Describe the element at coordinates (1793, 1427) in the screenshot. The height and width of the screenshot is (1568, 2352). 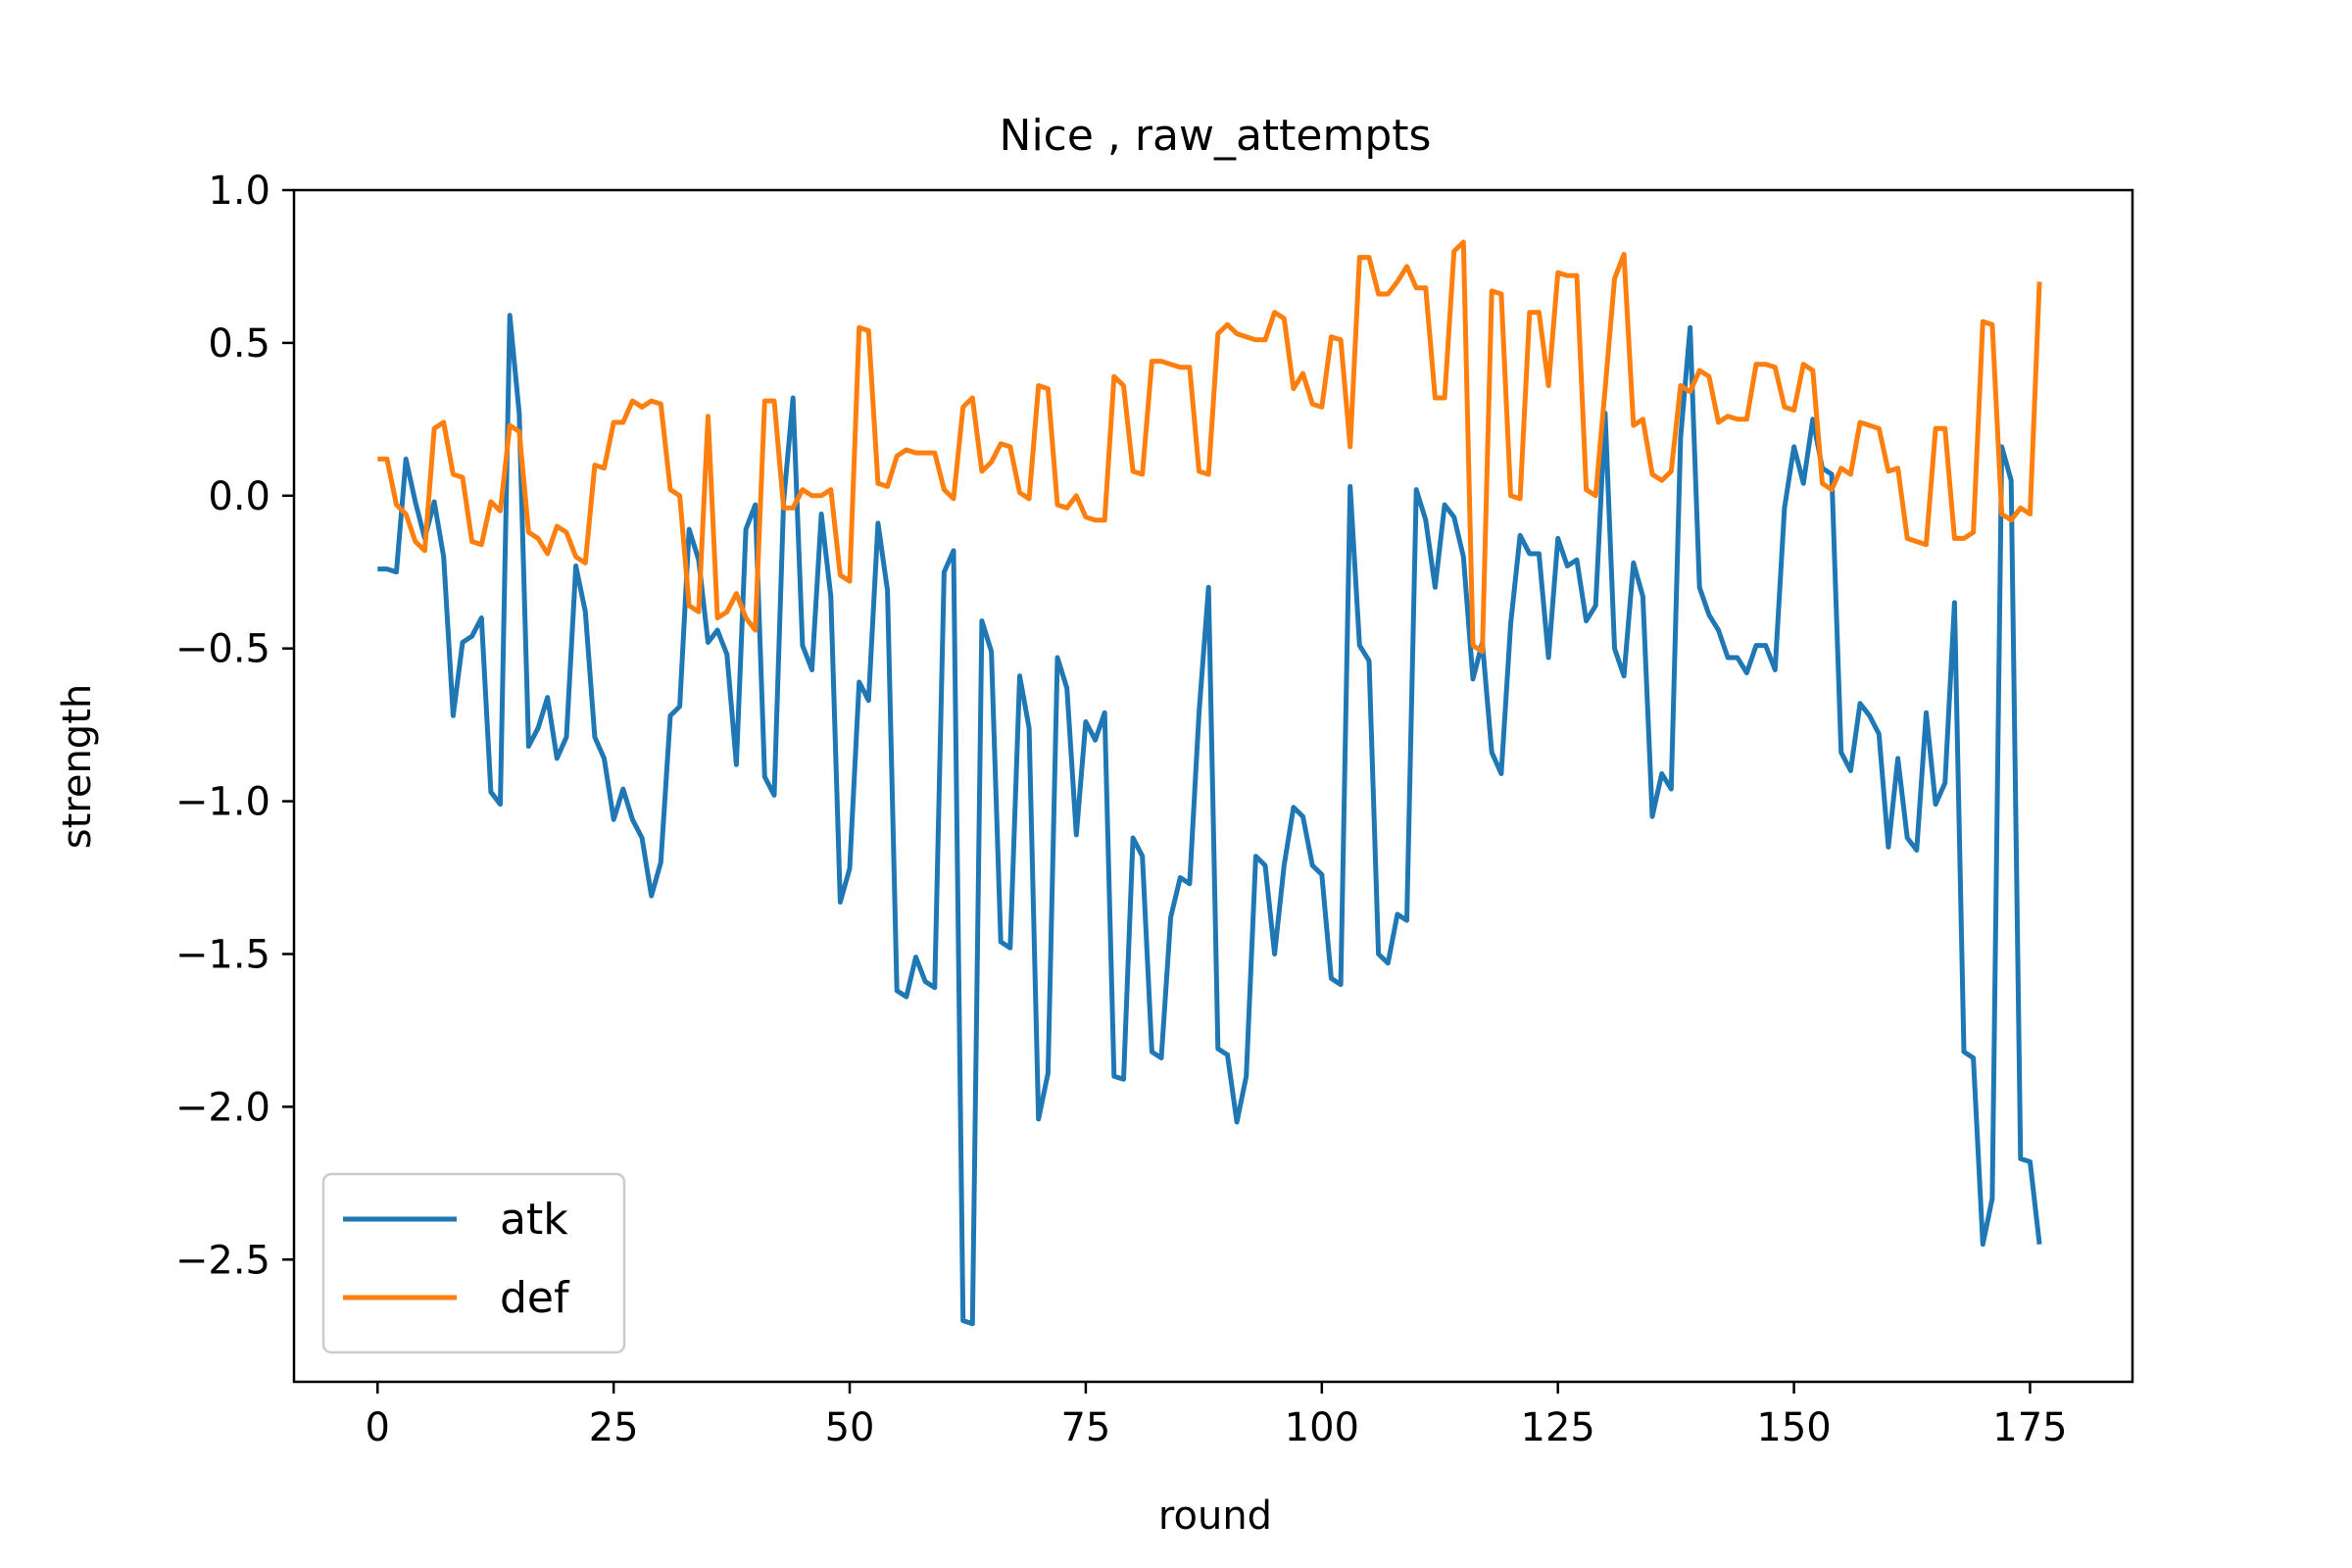
I see `x-tick-label: 150` at that location.